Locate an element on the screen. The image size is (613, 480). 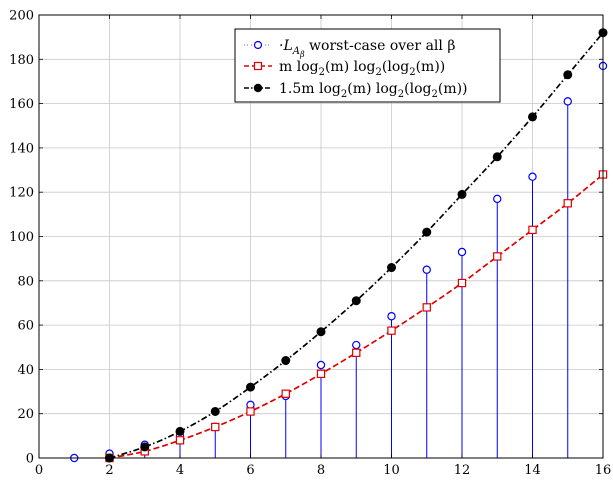
x-tick-label: 8 is located at coordinates (321, 470).